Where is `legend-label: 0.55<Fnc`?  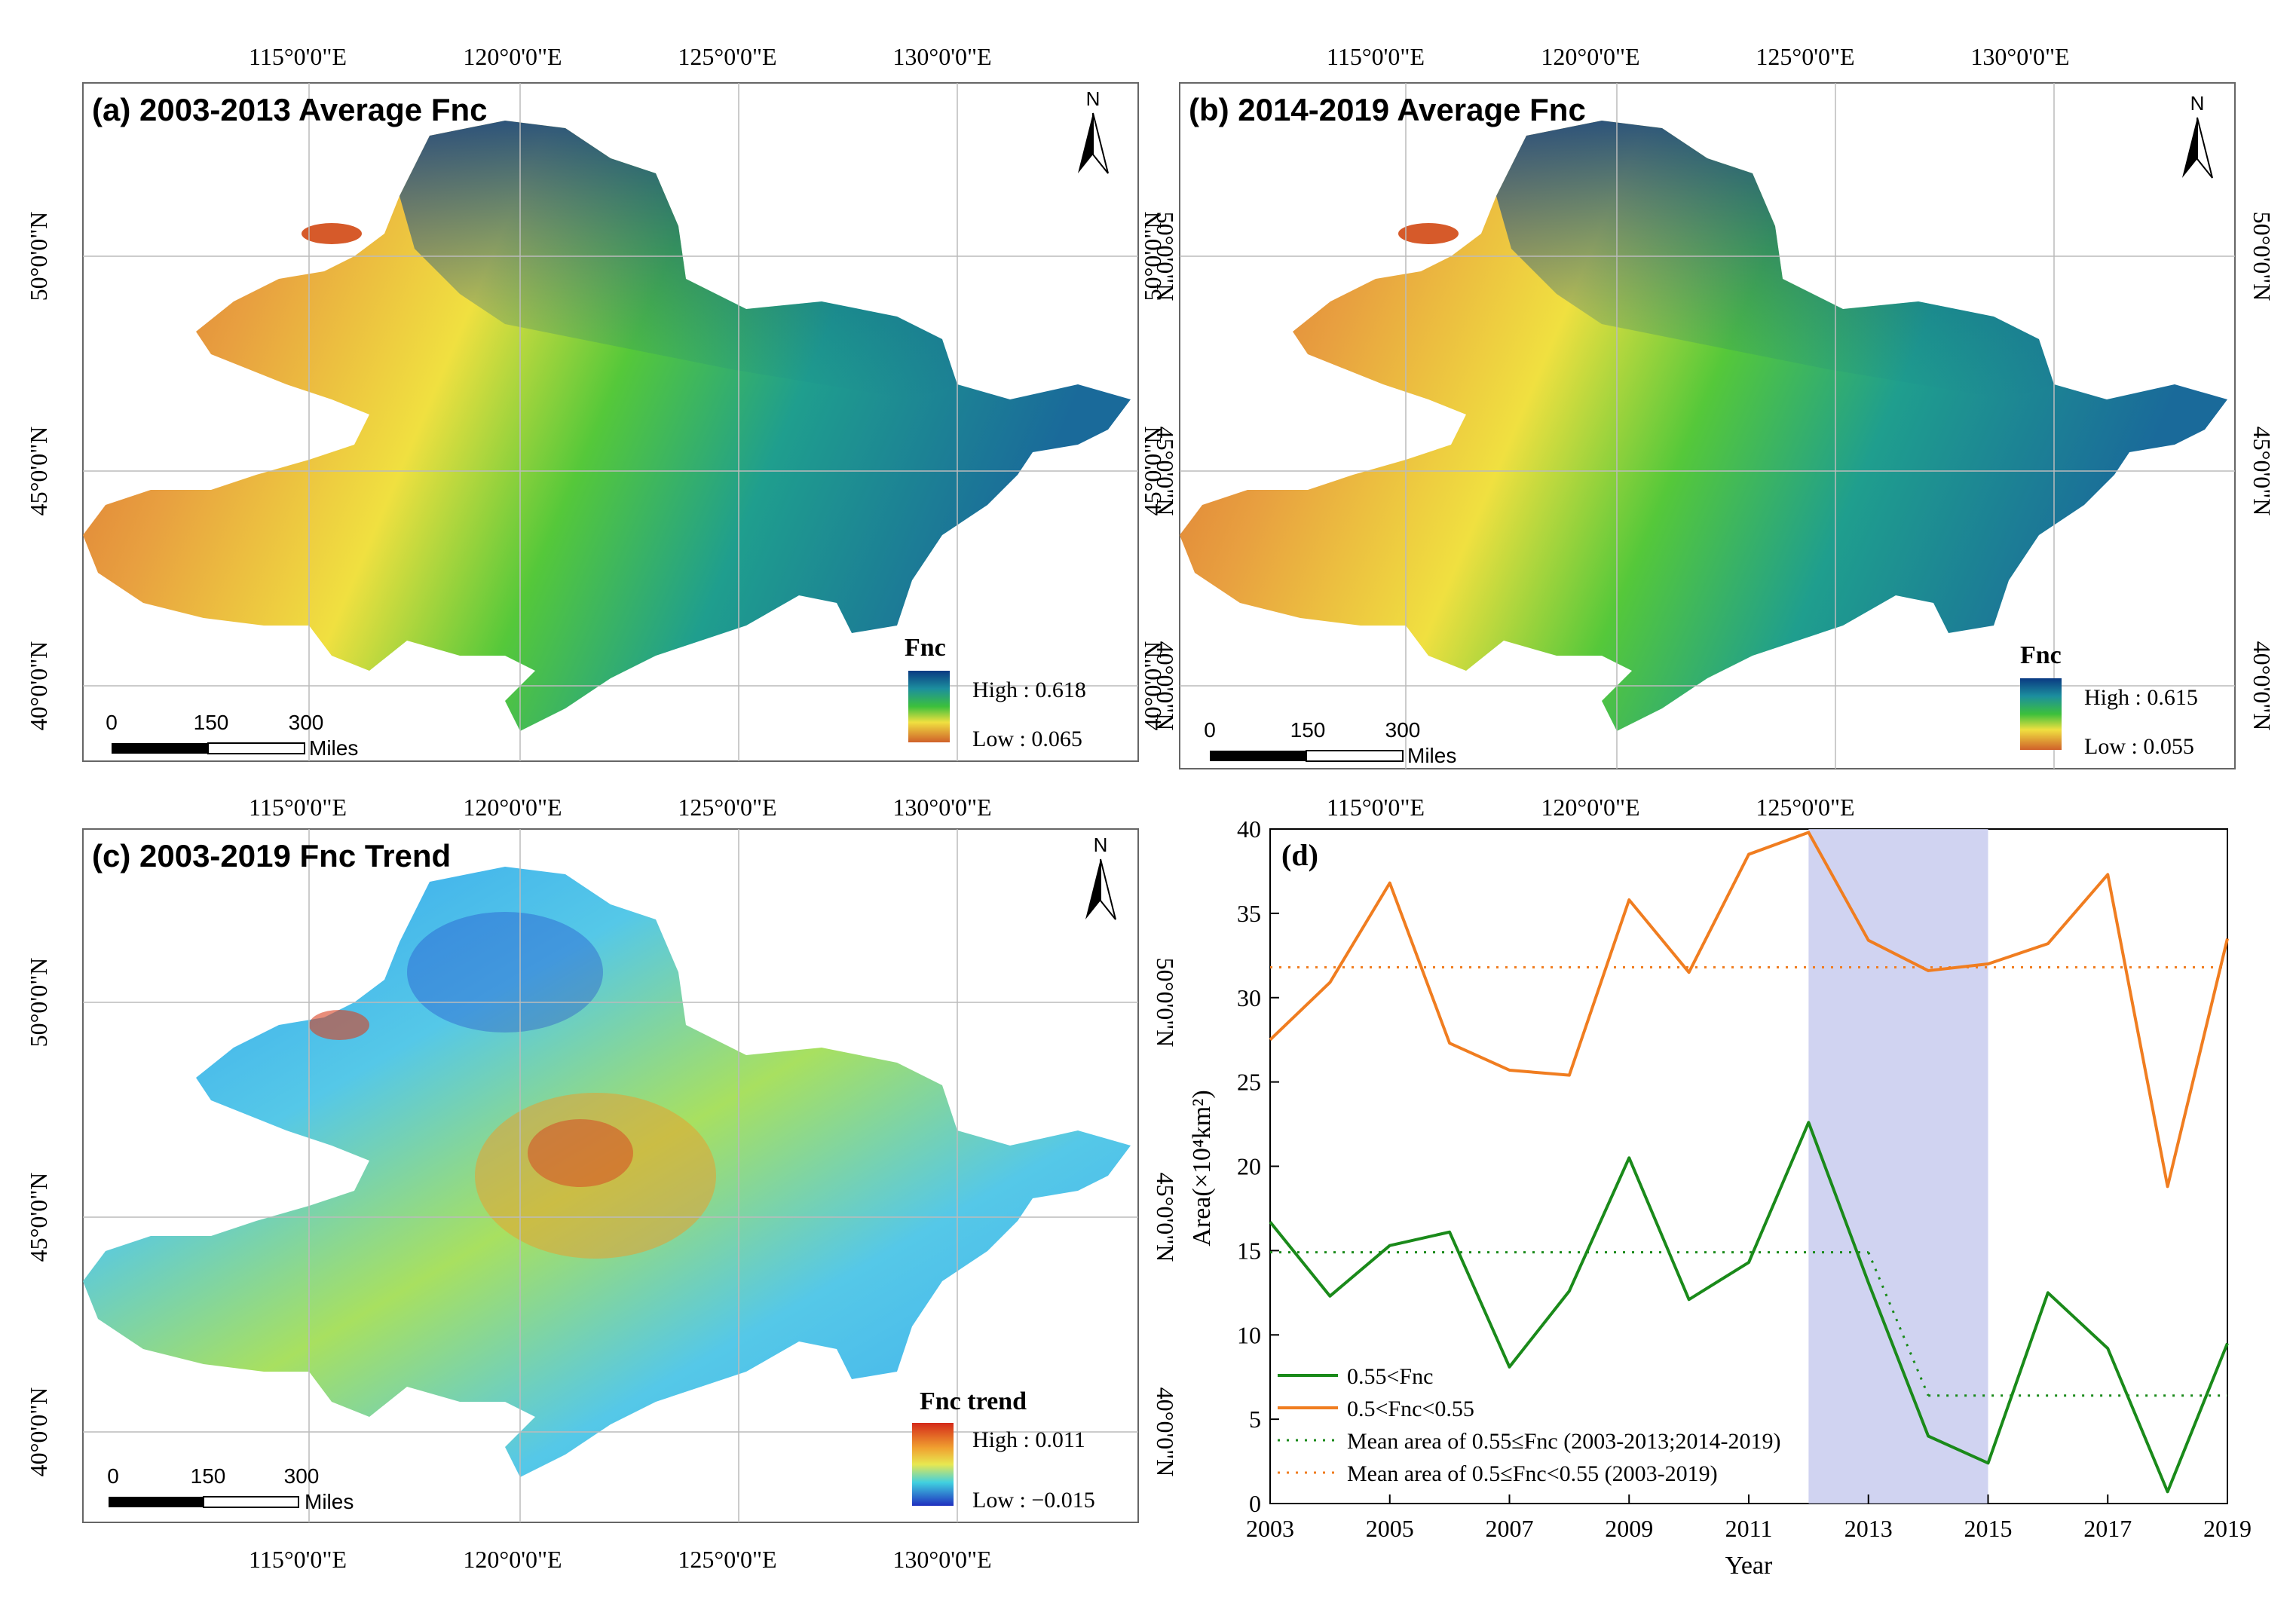
legend-label: 0.55<Fnc is located at coordinates (1390, 1376).